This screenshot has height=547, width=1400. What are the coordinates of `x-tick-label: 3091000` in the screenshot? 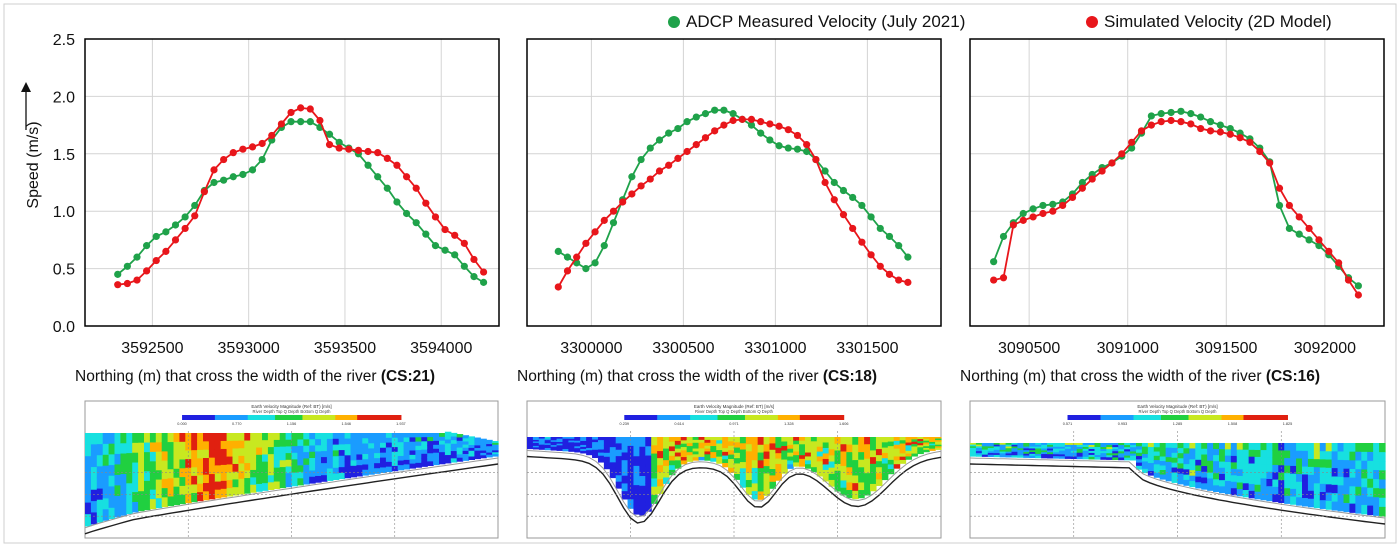 It's located at (1128, 348).